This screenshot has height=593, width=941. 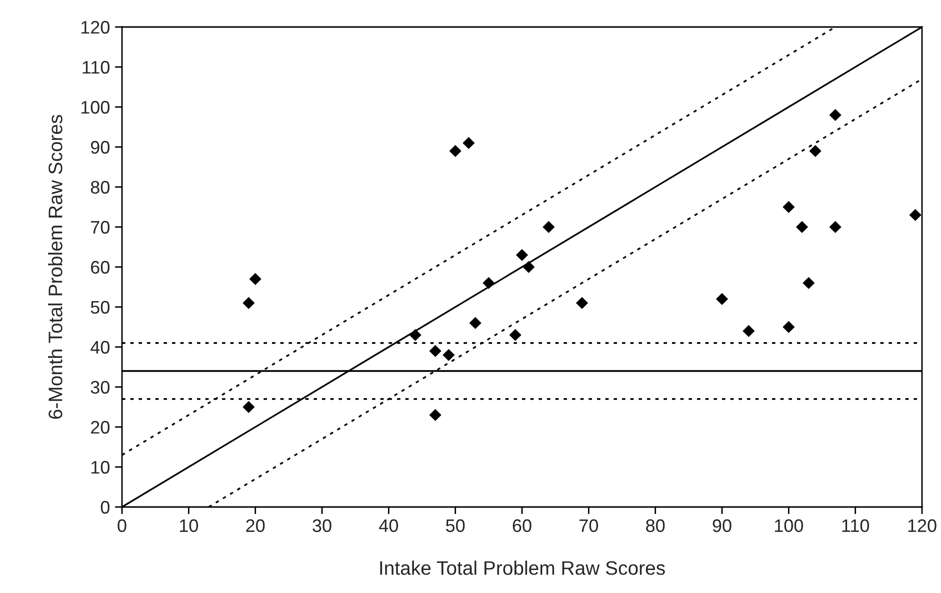 What do you see at coordinates (255, 525) in the screenshot?
I see `x-tick-label: 20` at bounding box center [255, 525].